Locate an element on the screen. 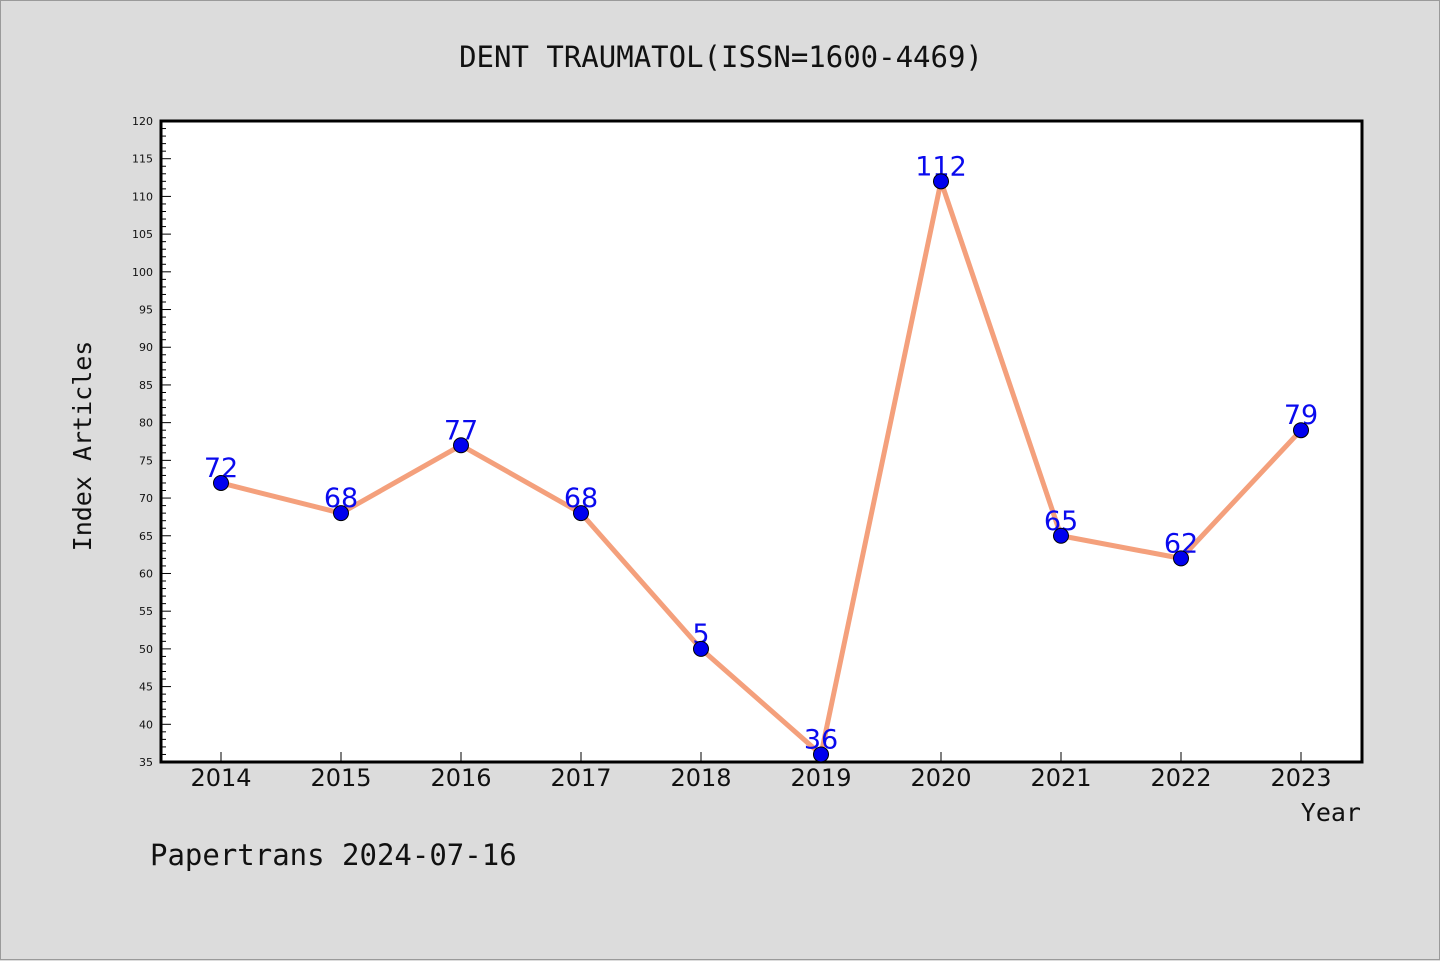 The height and width of the screenshot is (961, 1440). x-tick-label: 2022 is located at coordinates (1180, 778).